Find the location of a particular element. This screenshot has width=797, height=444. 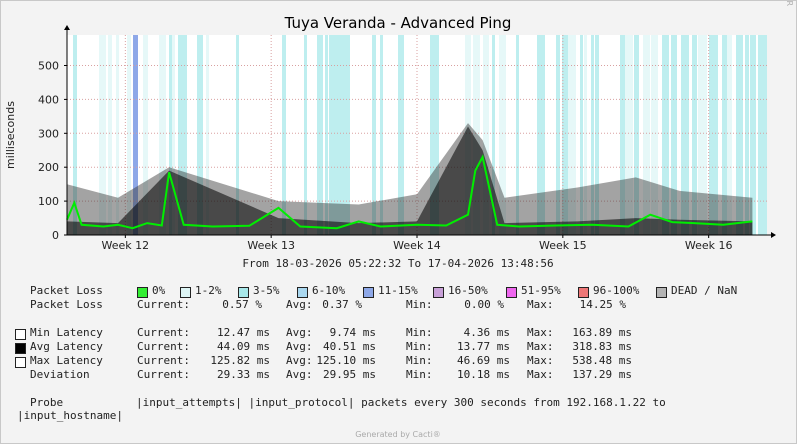

stat-avg-value: 40.51 ms is located at coordinates (349, 346).